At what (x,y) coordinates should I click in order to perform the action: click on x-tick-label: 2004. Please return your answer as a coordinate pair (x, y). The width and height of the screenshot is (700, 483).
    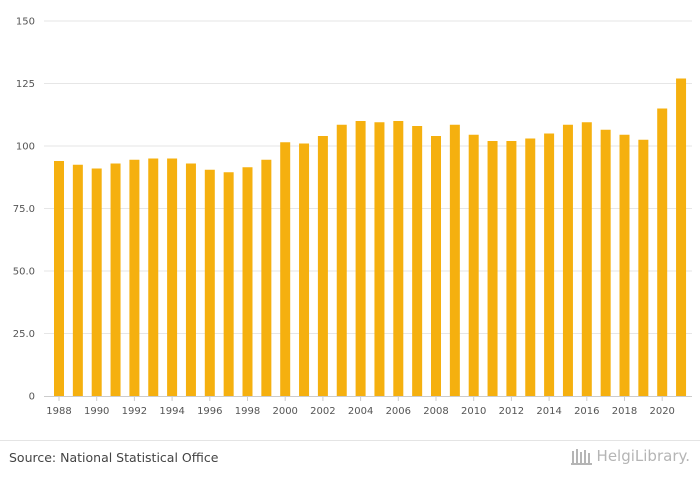
    Looking at the image, I should click on (360, 411).